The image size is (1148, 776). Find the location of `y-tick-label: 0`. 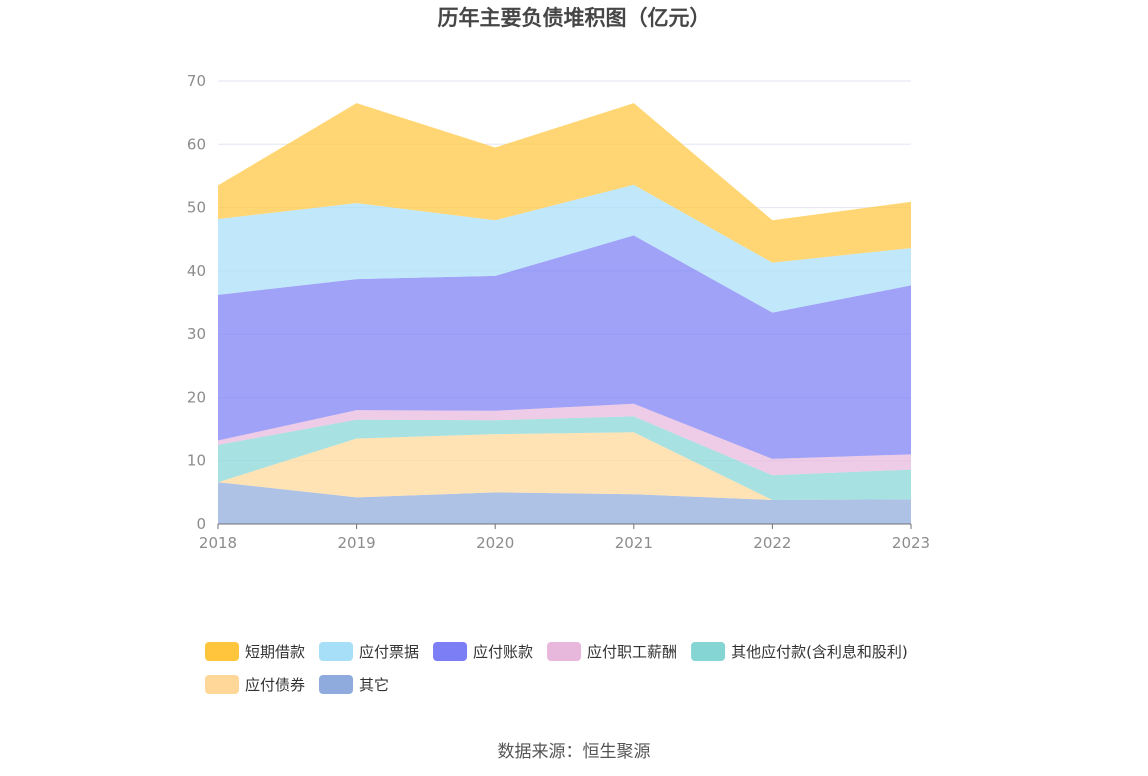

y-tick-label: 0 is located at coordinates (201, 524).